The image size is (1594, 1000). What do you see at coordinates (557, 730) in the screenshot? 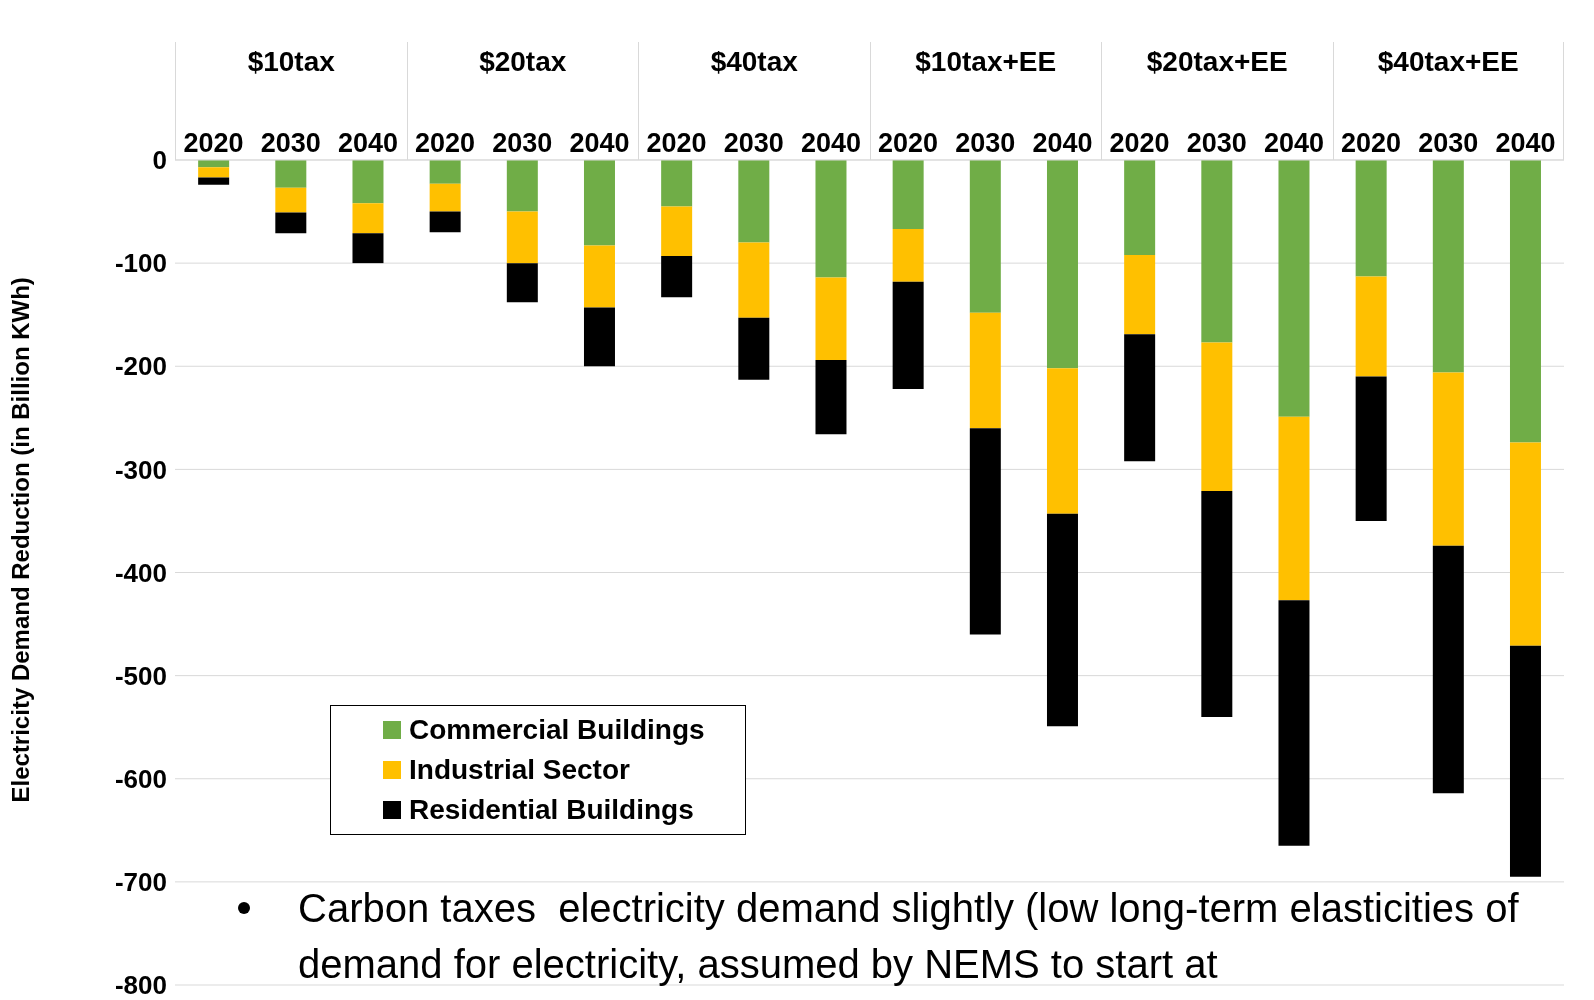
I see `legend-label: Commercial Buildings` at bounding box center [557, 730].